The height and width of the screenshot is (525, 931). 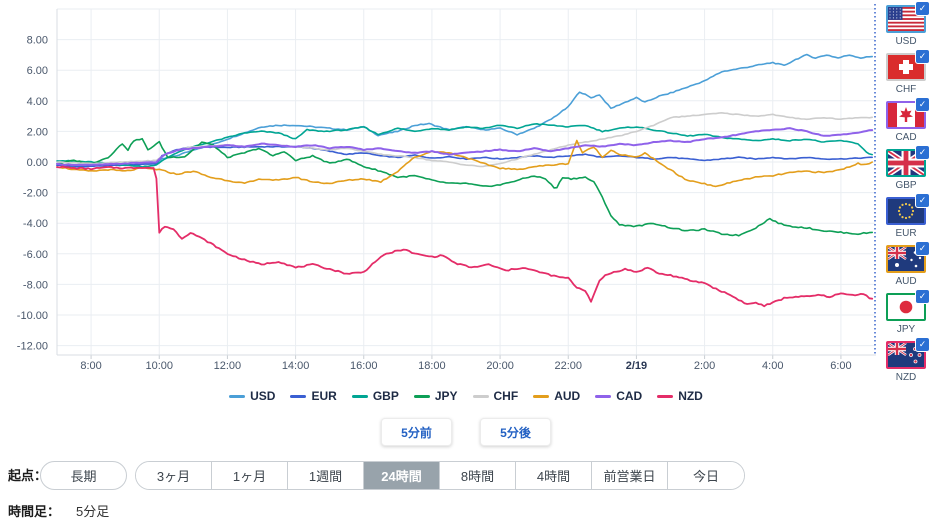 I want to click on y-axis-tick-label: 6.00, so click(x=37, y=71).